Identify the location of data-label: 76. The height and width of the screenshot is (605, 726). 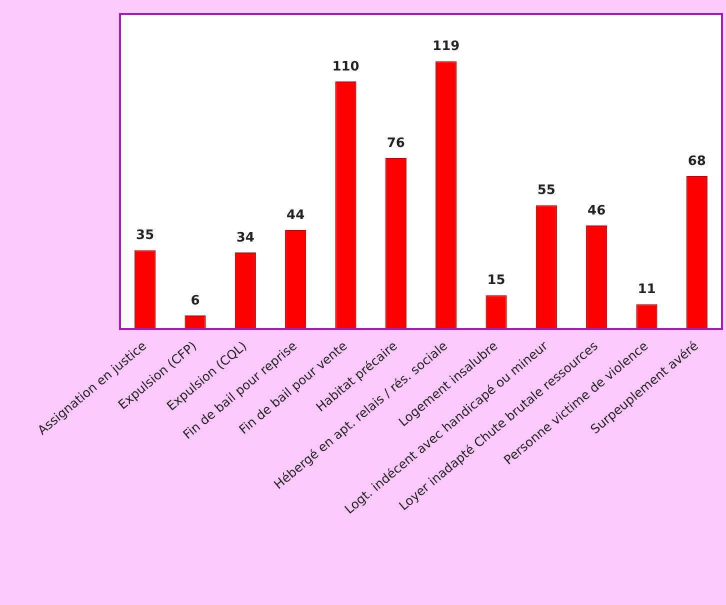
(395, 143).